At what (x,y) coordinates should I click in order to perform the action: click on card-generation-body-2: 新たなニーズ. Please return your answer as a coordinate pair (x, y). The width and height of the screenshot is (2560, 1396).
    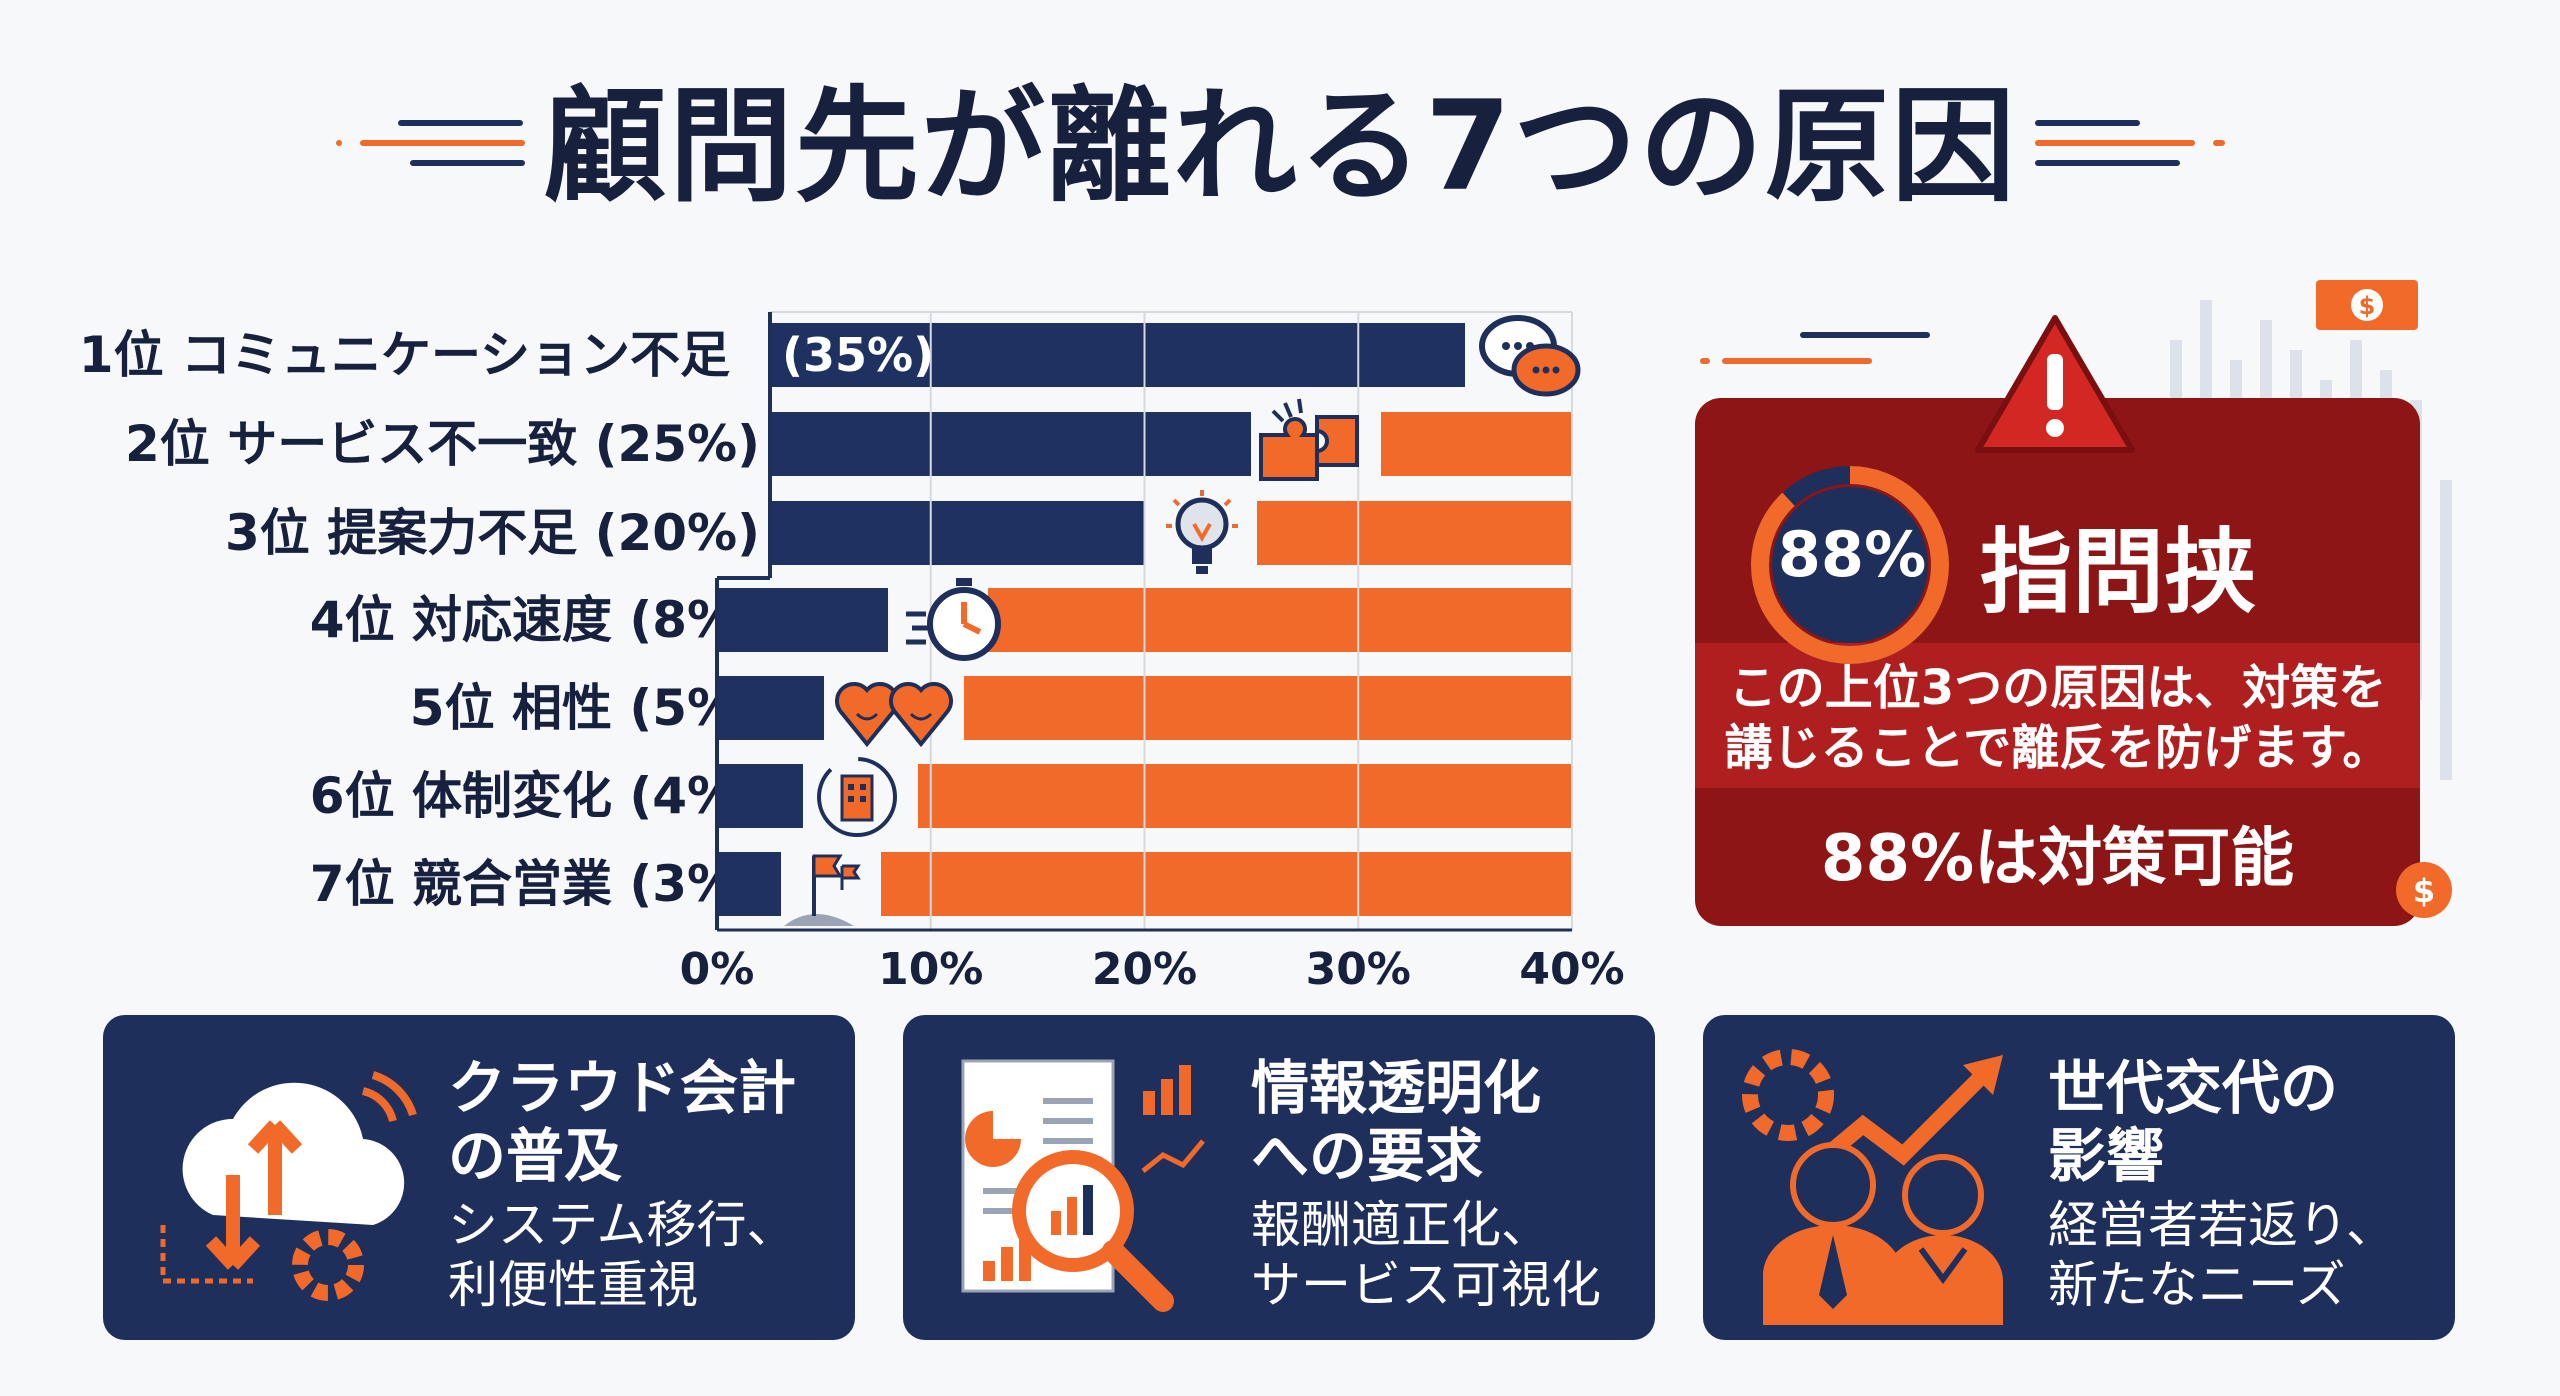
    Looking at the image, I should click on (2197, 1285).